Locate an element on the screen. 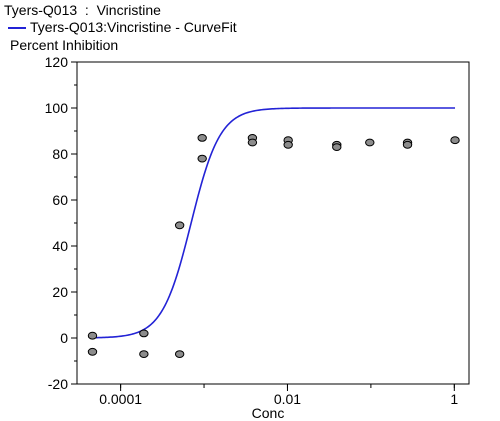  legend-label: Tyers-Q013:Vincristine - CurveFit is located at coordinates (133, 27).